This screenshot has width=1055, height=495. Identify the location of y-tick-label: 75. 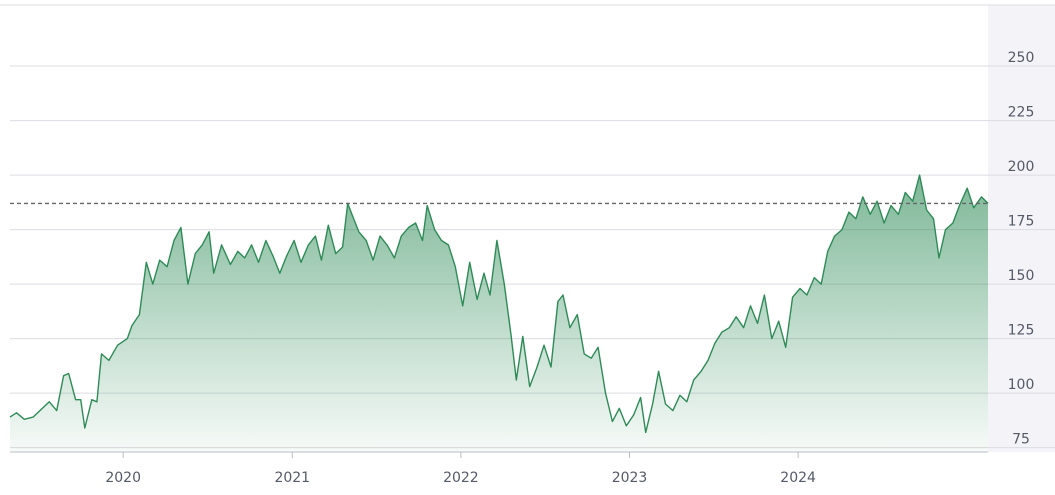
(1021, 440).